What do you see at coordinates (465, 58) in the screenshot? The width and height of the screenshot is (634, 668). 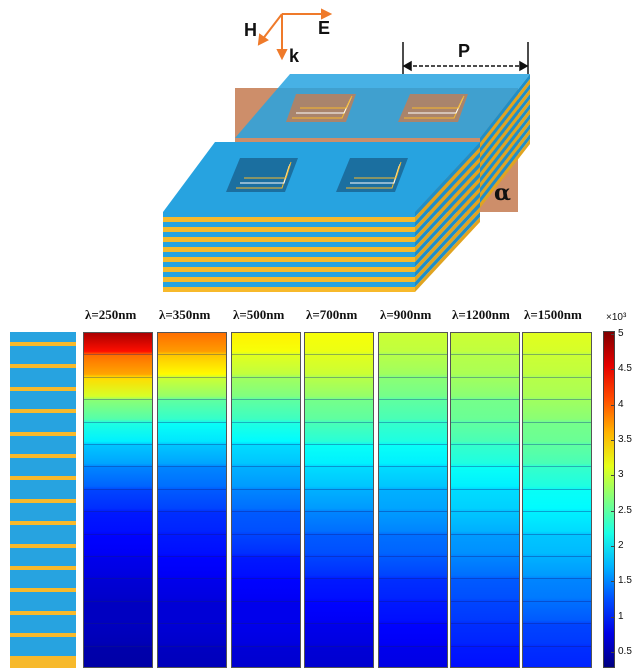 I see `period-indicator` at bounding box center [465, 58].